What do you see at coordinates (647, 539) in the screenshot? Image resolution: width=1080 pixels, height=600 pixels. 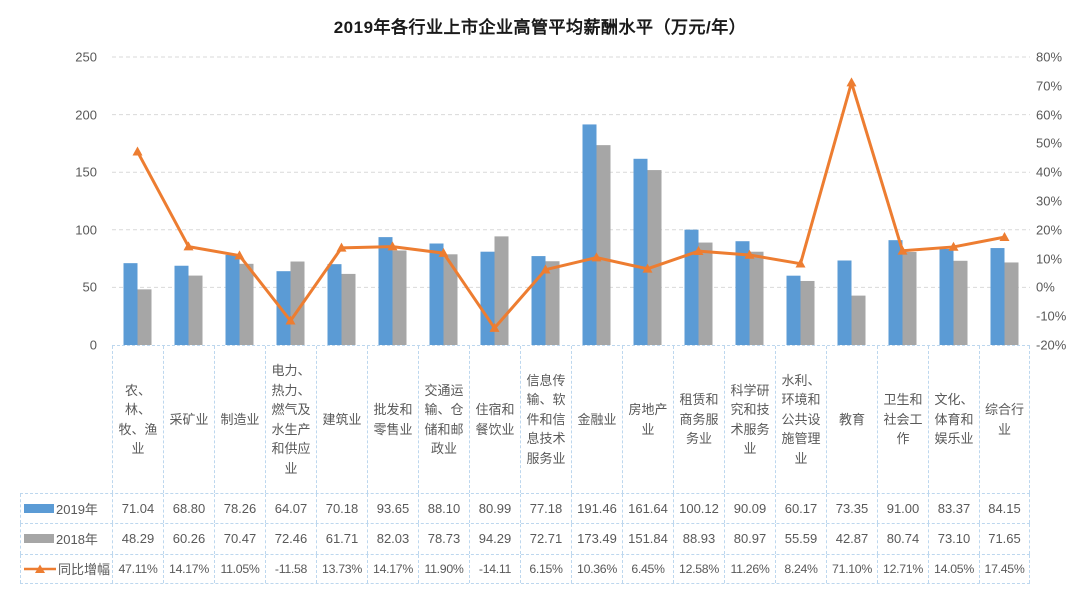 I see `table-value: 151.84` at bounding box center [647, 539].